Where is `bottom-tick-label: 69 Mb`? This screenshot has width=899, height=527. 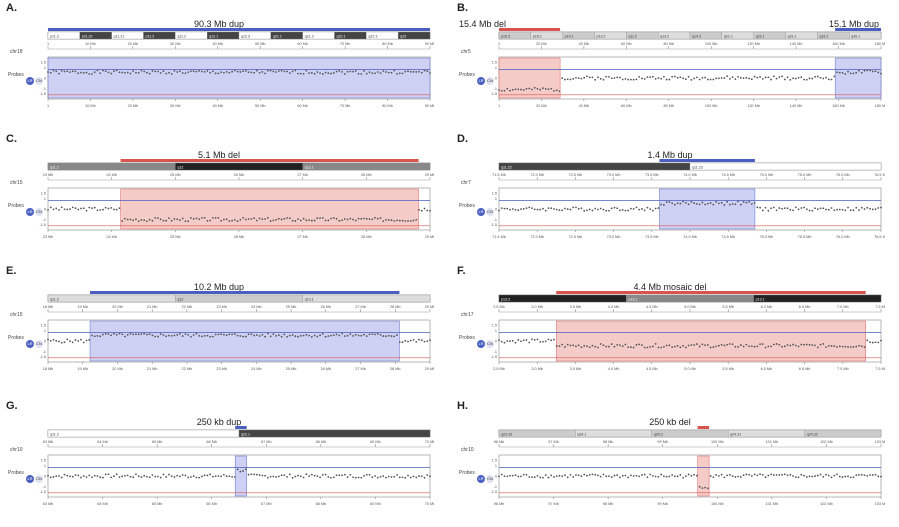
bottom-tick-label: 69 Mb is located at coordinates (375, 504).